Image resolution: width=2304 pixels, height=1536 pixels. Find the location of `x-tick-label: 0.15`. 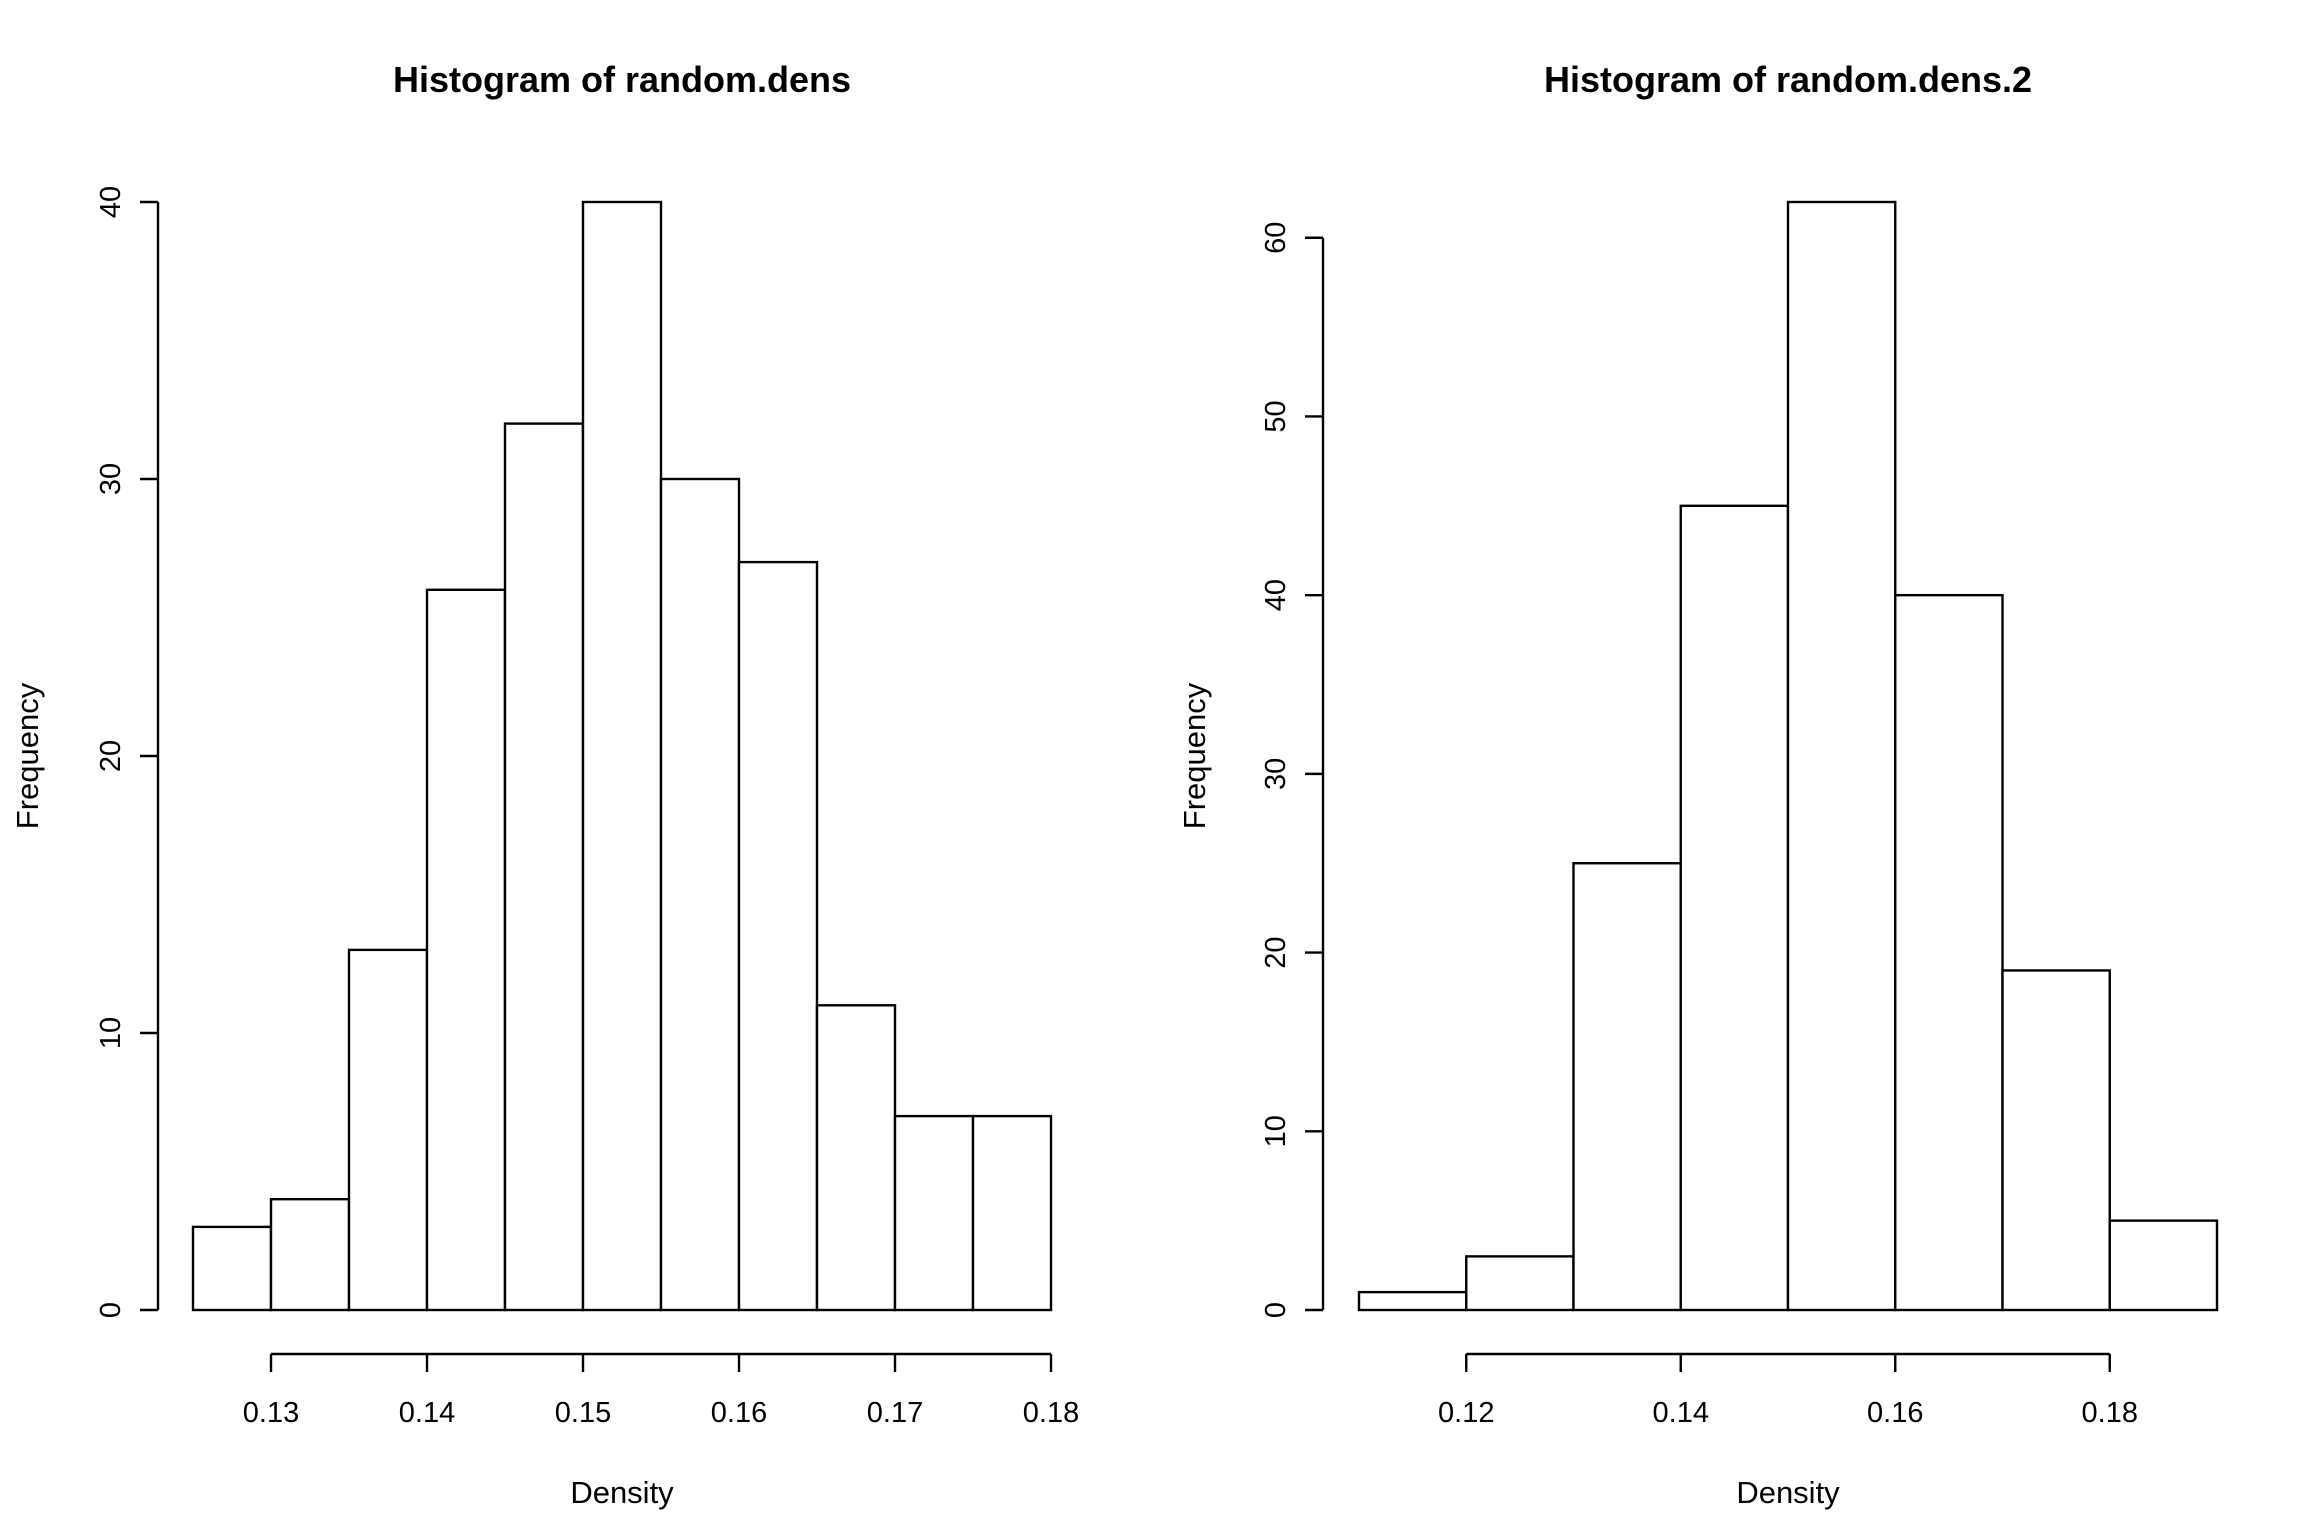

x-tick-label: 0.15 is located at coordinates (583, 1413).